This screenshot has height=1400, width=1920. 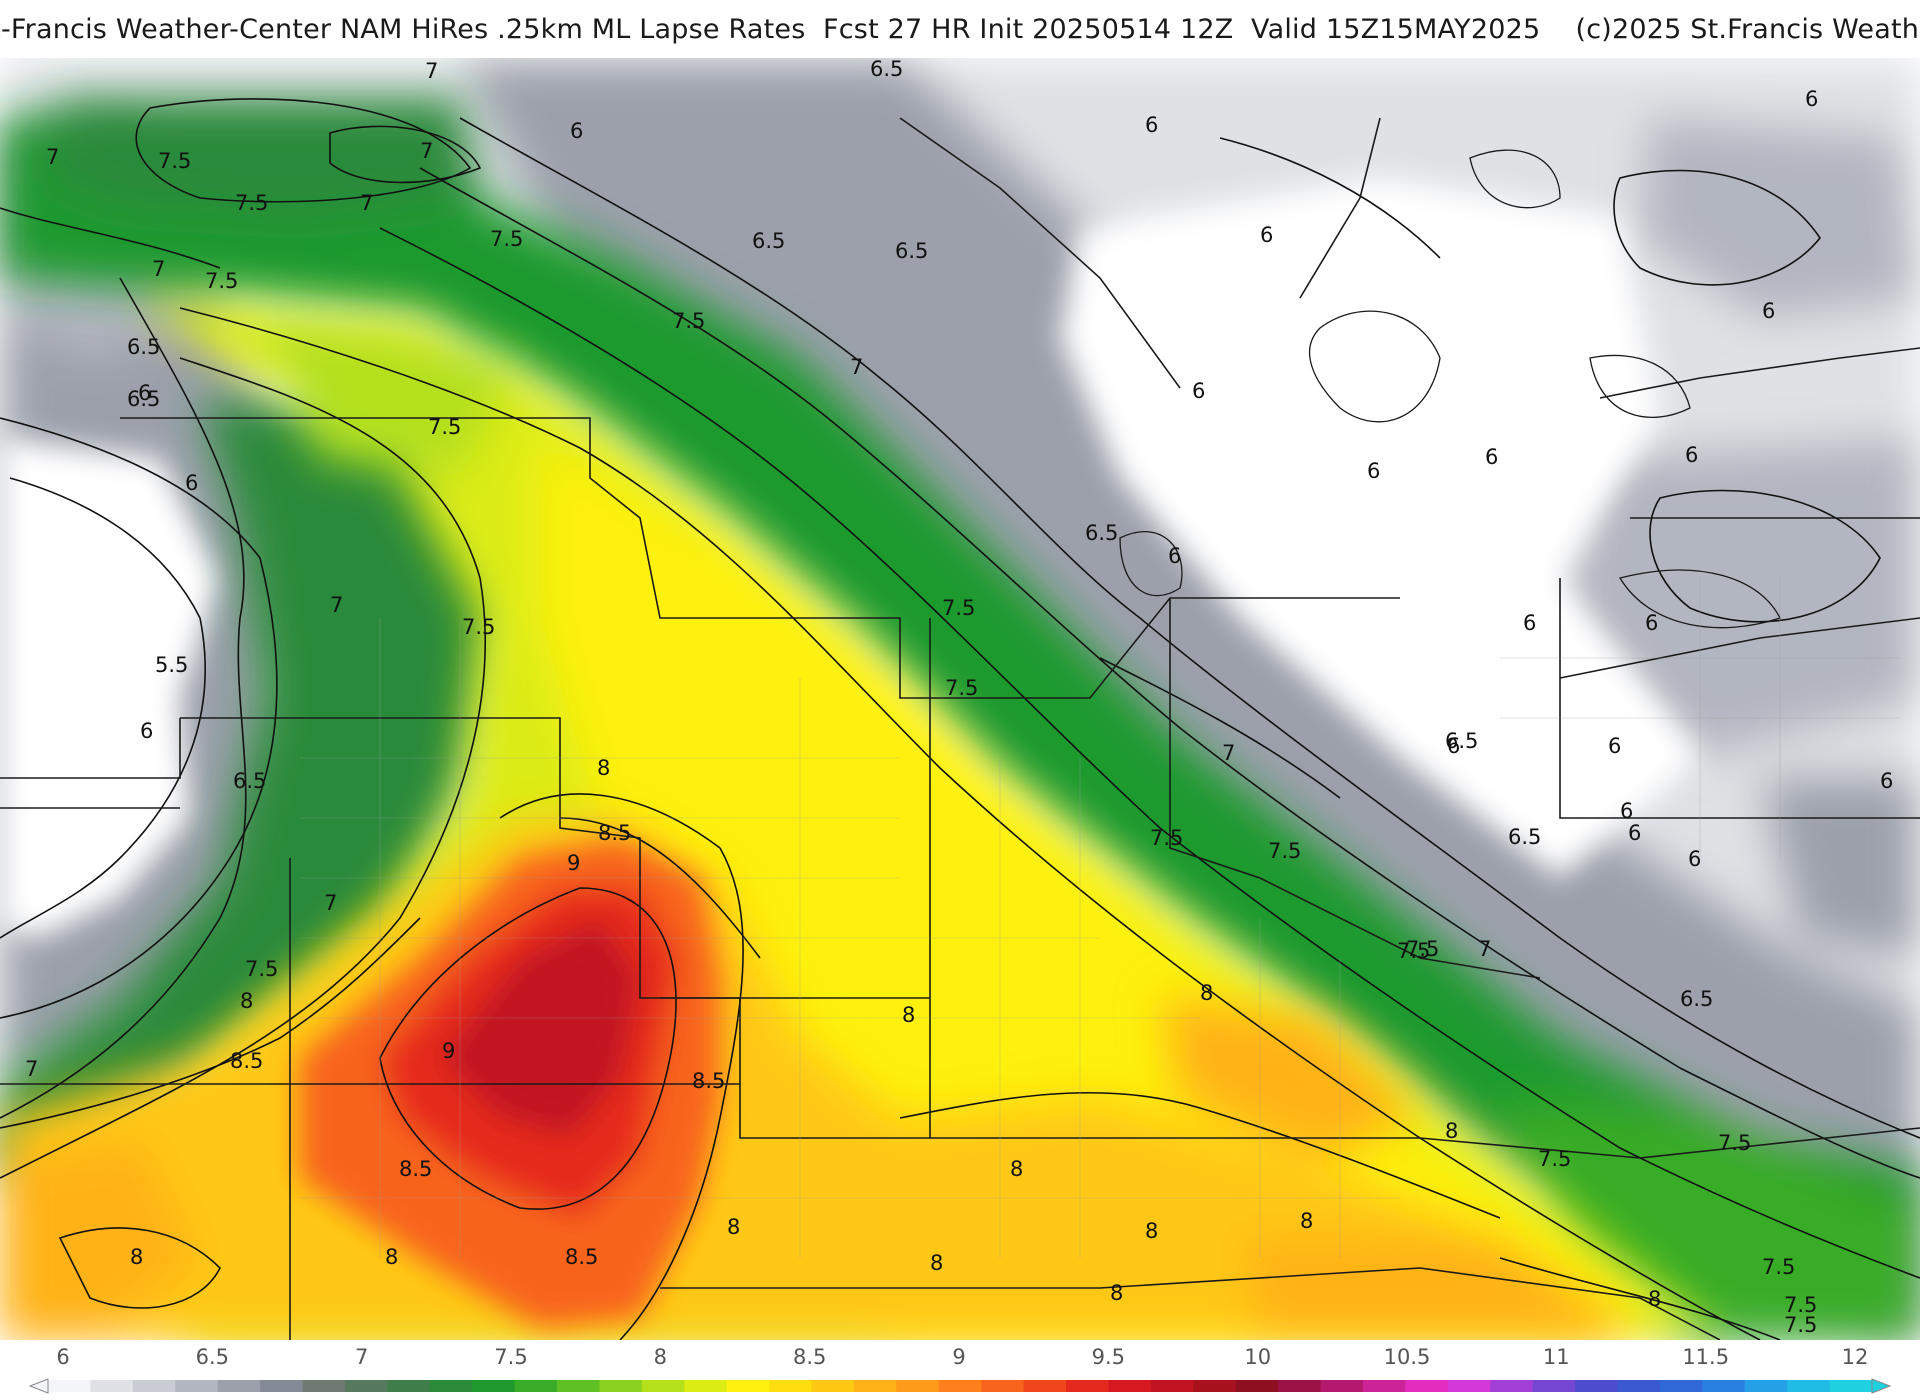 What do you see at coordinates (573, 863) in the screenshot?
I see `contour-label: 9` at bounding box center [573, 863].